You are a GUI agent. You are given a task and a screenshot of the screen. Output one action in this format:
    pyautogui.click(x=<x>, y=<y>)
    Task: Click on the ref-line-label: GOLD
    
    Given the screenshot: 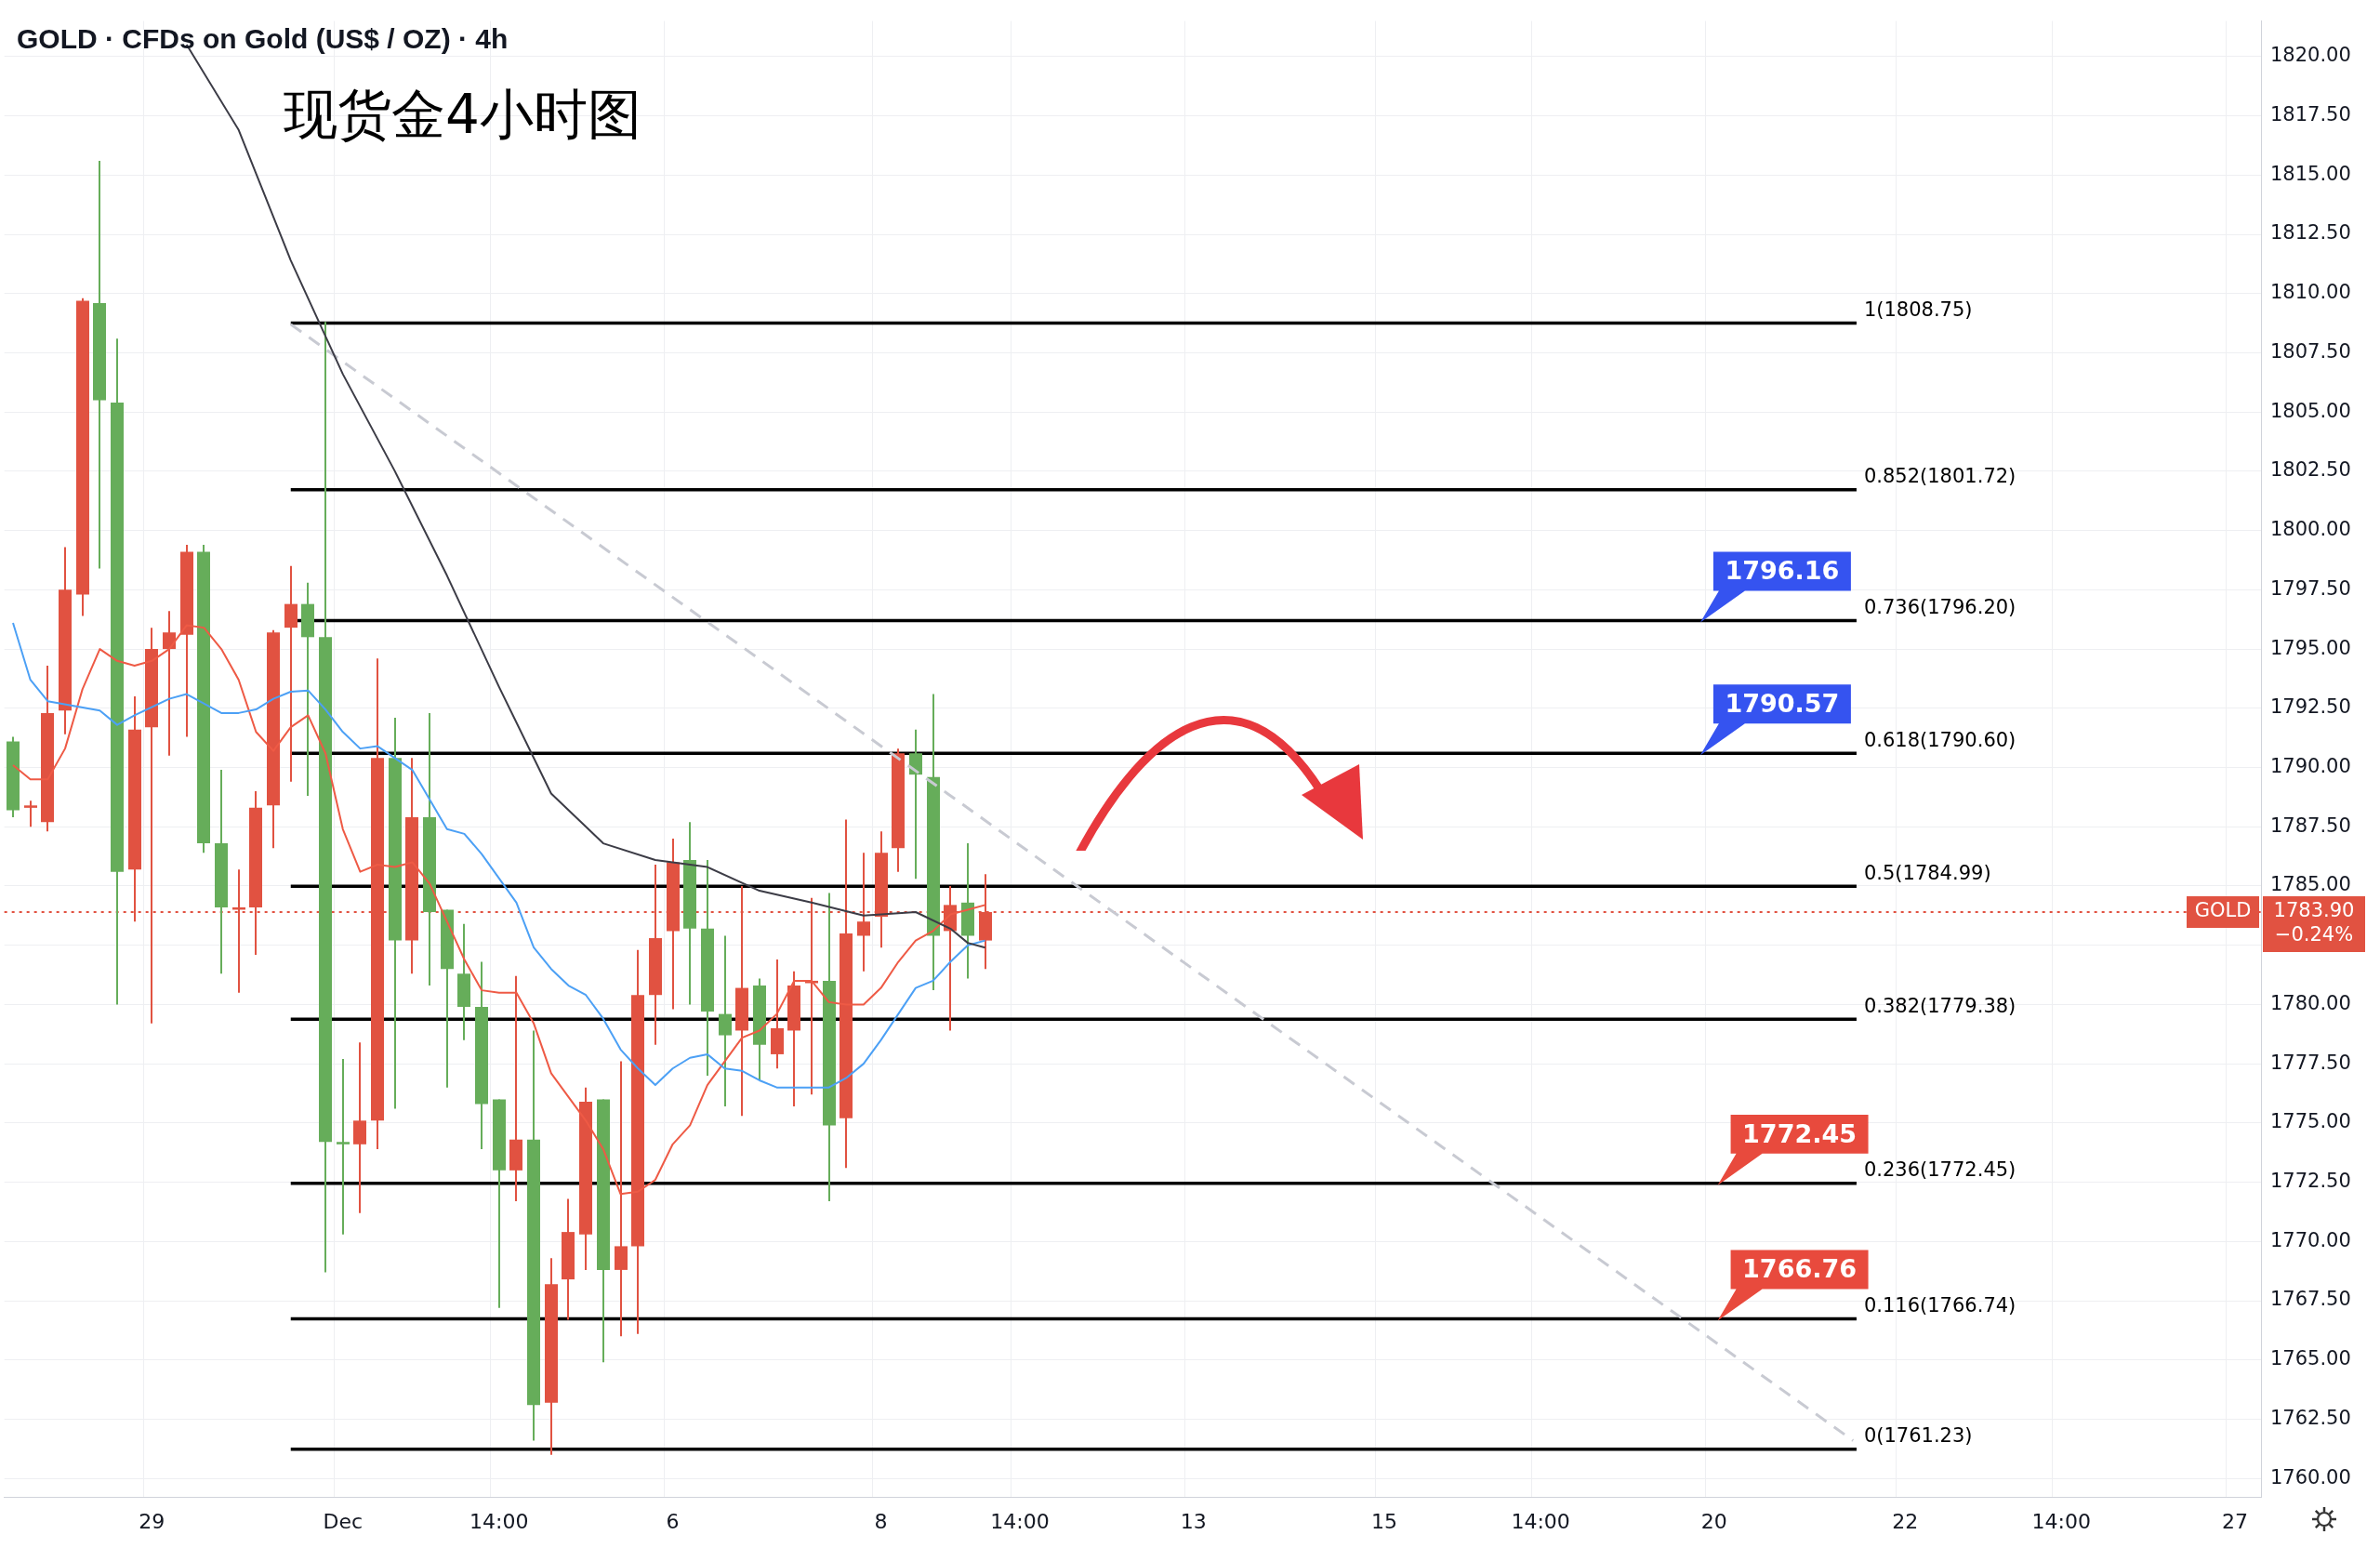 What is the action you would take?
    pyautogui.click(x=2223, y=910)
    